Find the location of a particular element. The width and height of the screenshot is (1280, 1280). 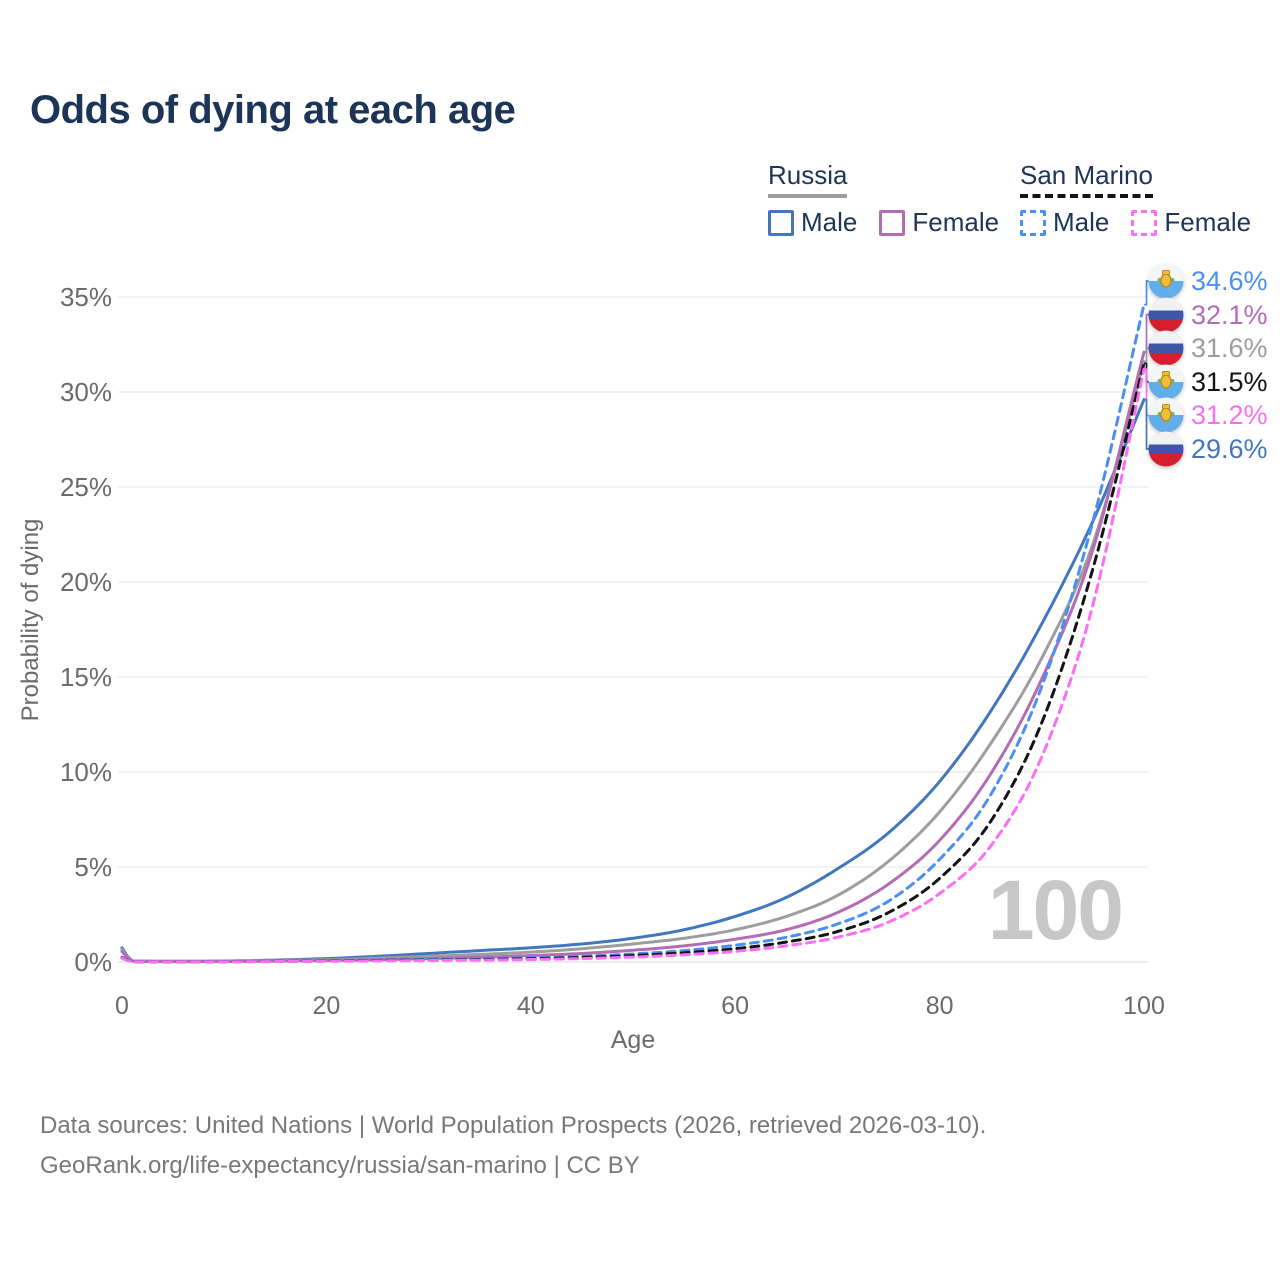

y-tick-label: 25% is located at coordinates (85, 487).